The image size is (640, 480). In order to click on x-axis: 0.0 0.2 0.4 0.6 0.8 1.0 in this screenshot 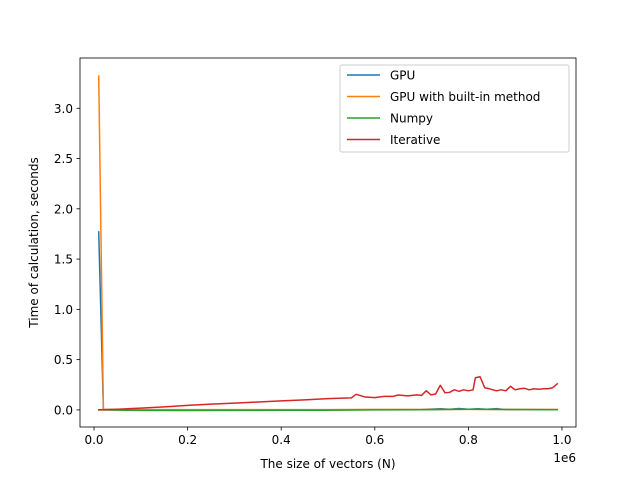, I will do `click(328, 437)`.